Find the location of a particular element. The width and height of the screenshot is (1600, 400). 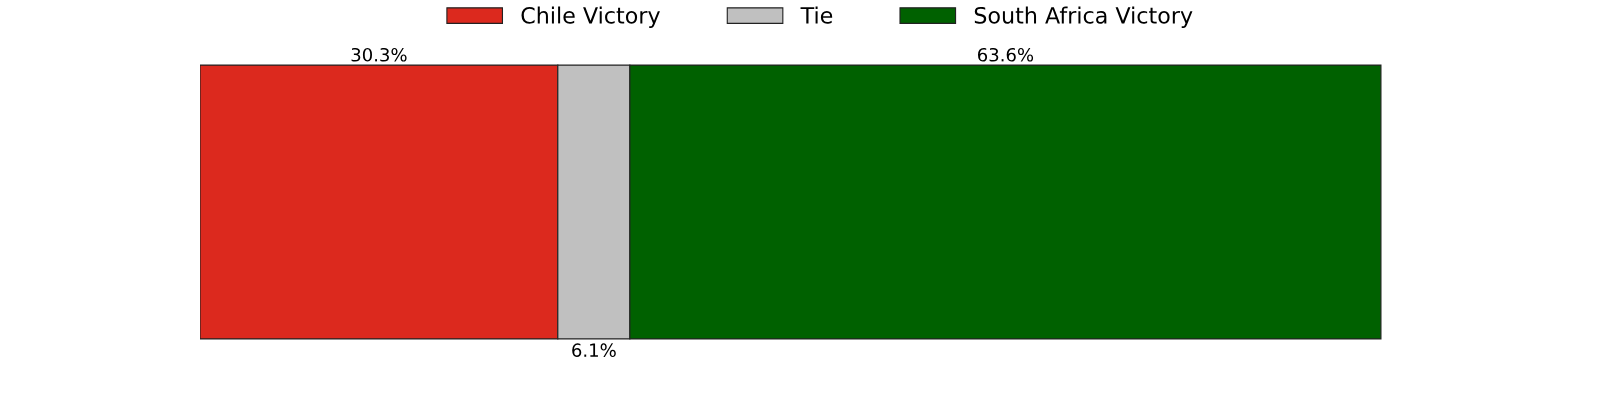

legend-label: Chile Victory is located at coordinates (590, 17).